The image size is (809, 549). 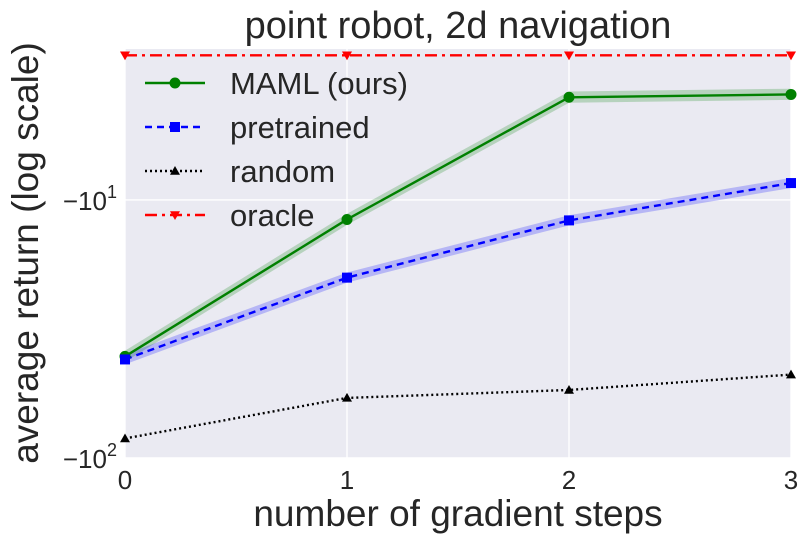 I want to click on x-tick-label: 0, so click(x=125, y=480).